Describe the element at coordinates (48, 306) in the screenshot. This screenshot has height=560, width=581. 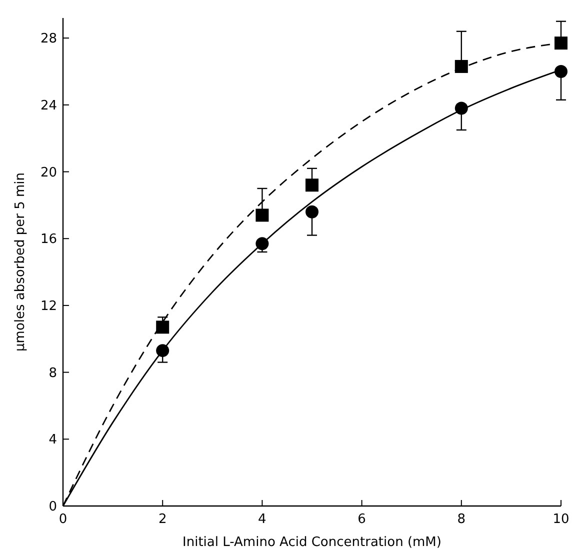
I see `y-tick-label: 12` at that location.